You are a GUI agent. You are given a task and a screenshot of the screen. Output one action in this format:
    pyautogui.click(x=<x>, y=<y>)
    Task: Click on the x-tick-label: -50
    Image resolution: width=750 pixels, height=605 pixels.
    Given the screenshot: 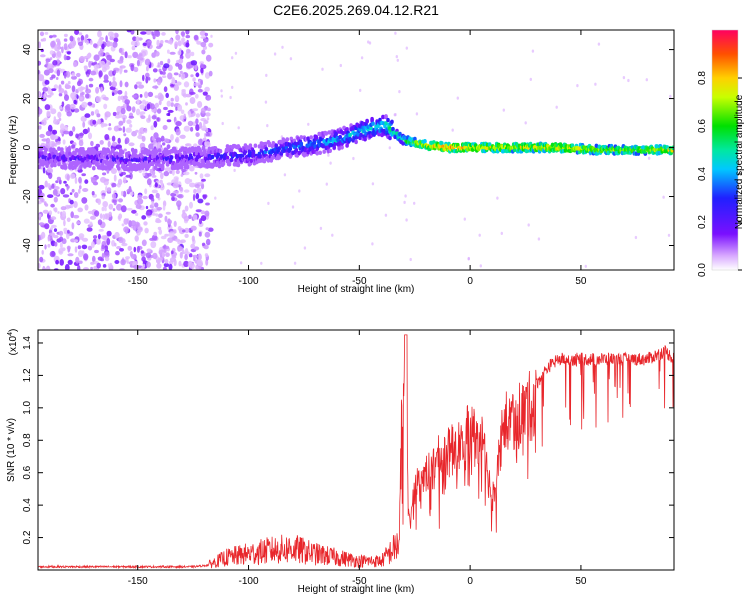 What is the action you would take?
    pyautogui.click(x=359, y=281)
    